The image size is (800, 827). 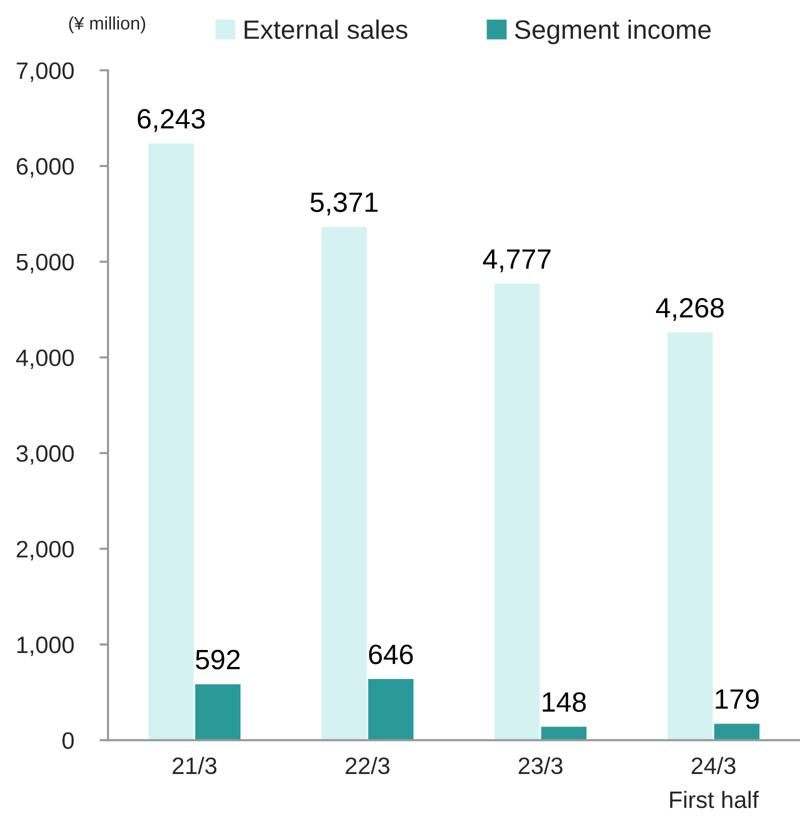 I want to click on y-tick-label: 0, so click(x=68, y=740).